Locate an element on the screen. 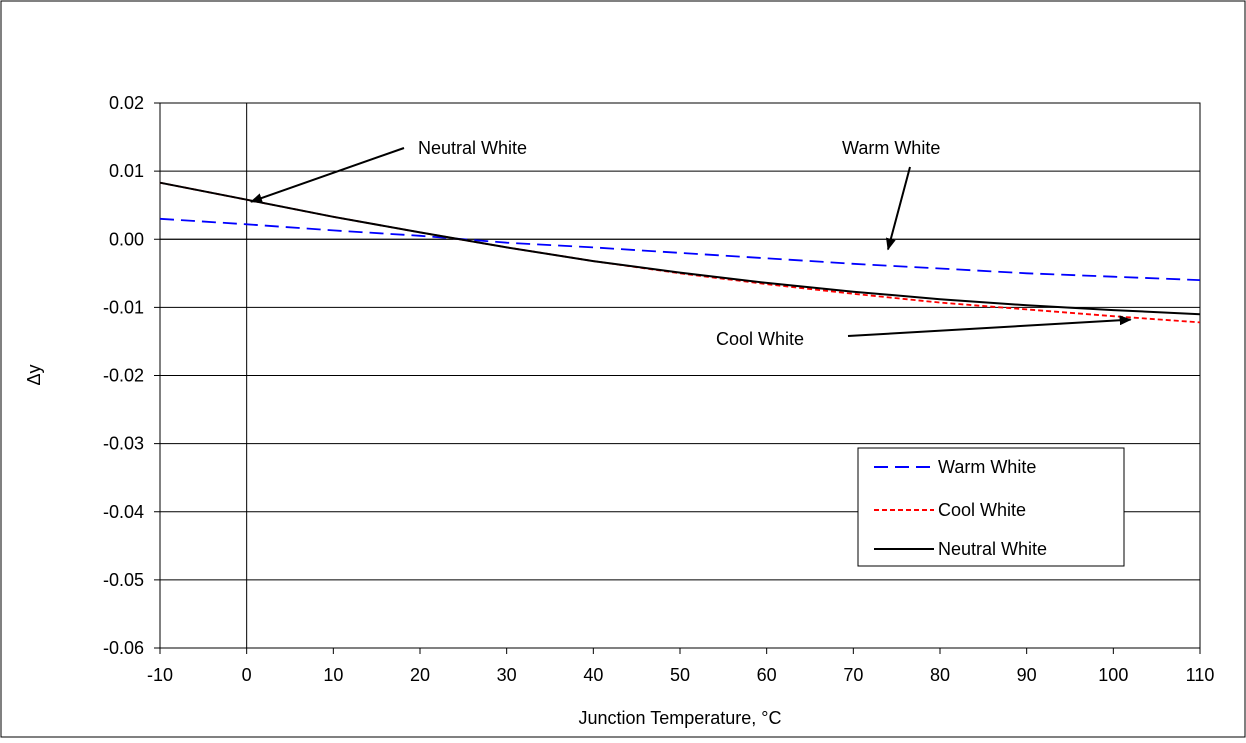  y-tick-label: -0.02 is located at coordinates (123, 376).